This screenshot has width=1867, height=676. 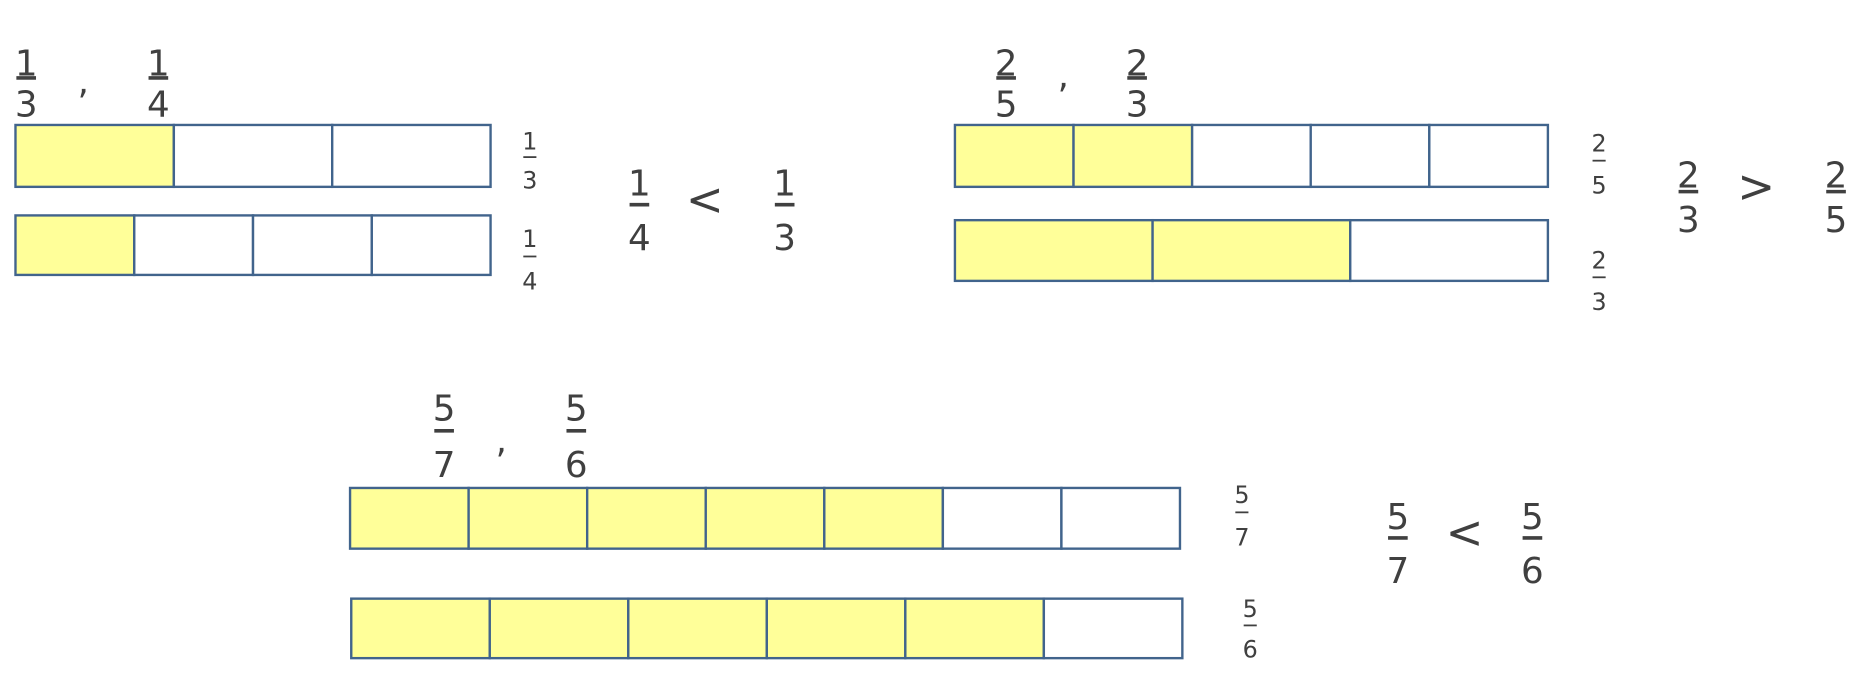 What do you see at coordinates (784, 211) in the screenshot?
I see `comparison-right-fraction: 13` at bounding box center [784, 211].